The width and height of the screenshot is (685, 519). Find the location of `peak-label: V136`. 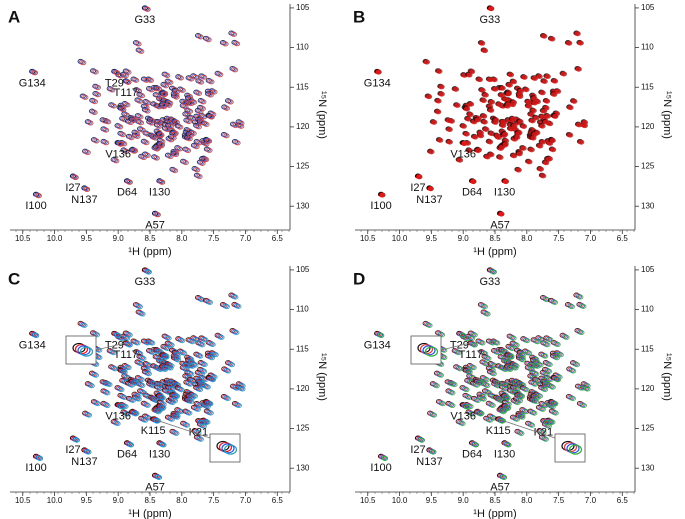

peak-label: V136 is located at coordinates (463, 417).